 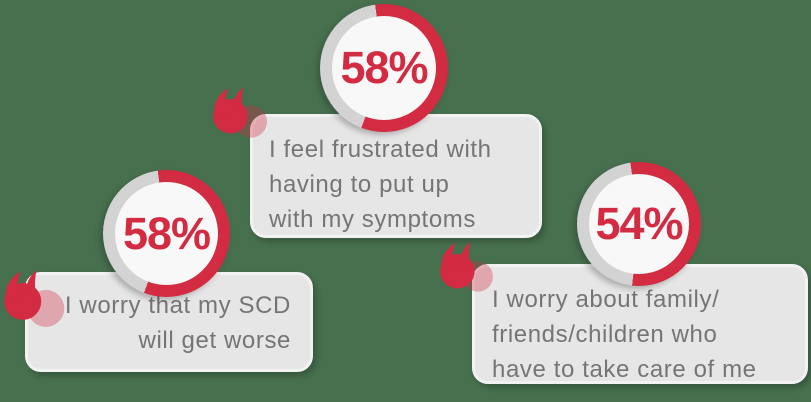 I want to click on quote-line: I feel frustrated with, so click(x=380, y=149).